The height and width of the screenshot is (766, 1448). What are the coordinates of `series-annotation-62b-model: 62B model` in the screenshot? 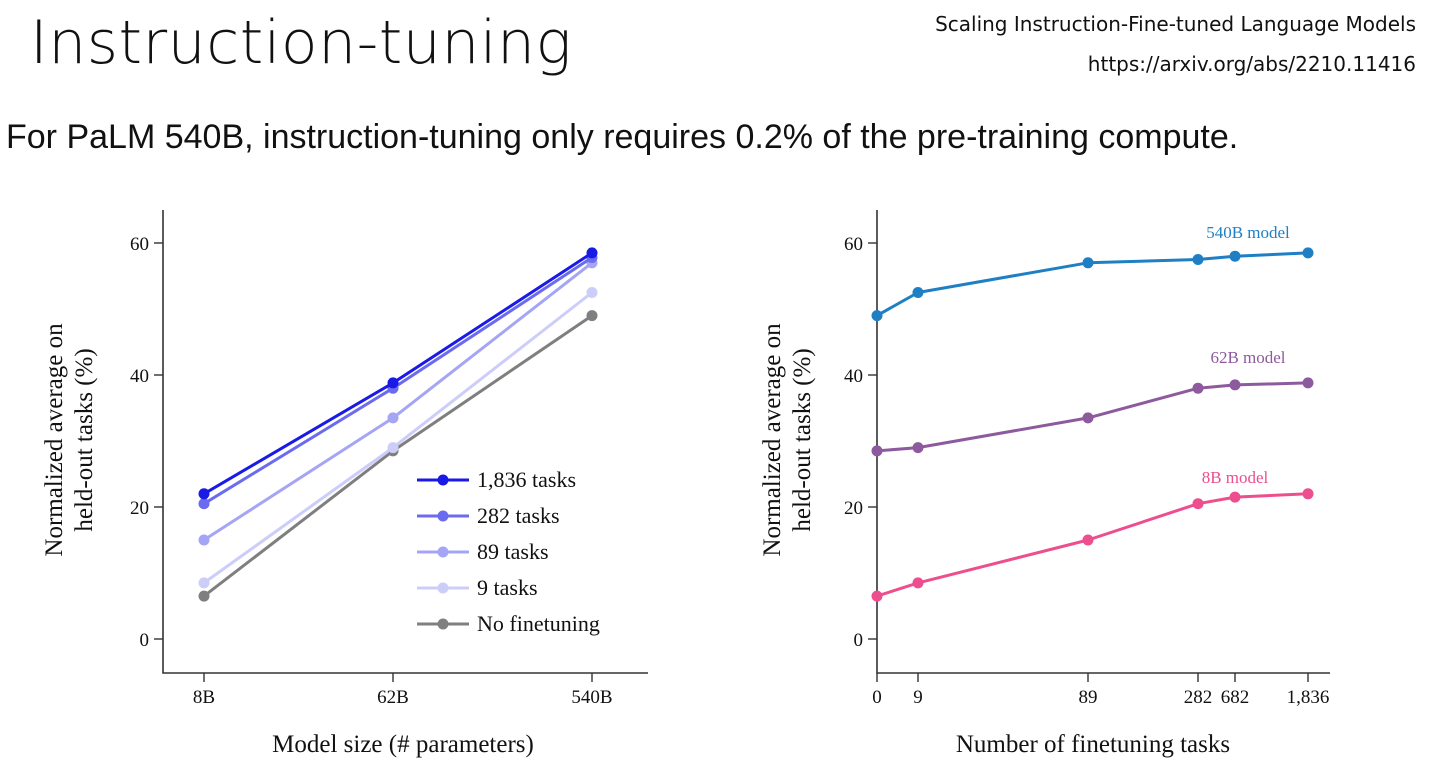 It's located at (1247, 357).